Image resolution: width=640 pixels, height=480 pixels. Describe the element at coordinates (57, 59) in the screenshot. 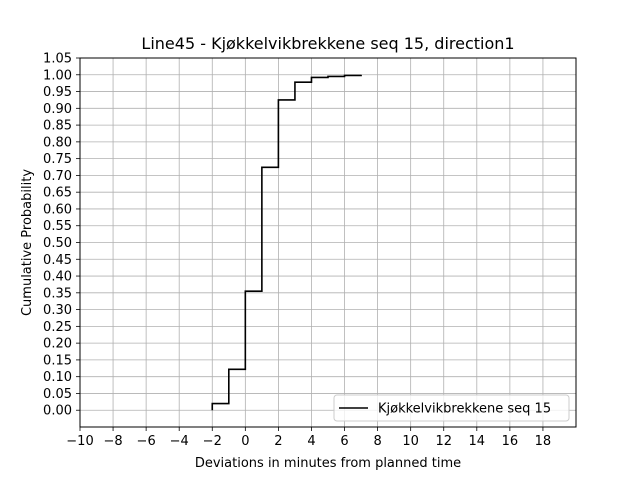

I see `y-tick-label: 1.05` at that location.